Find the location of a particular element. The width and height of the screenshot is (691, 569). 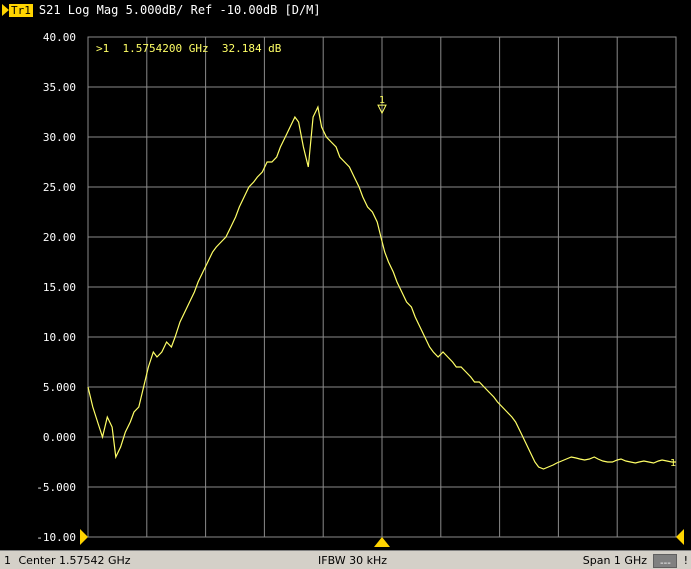

marker-1-label: 1 is located at coordinates (382, 100).